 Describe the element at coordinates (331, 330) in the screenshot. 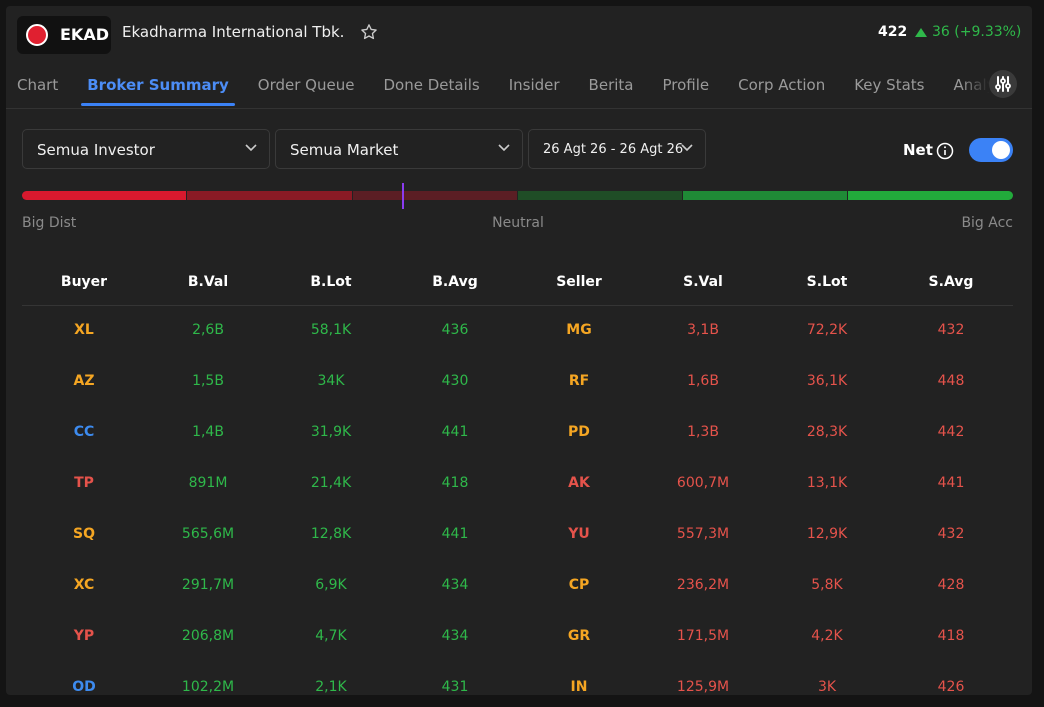

I see `cell-value: 58,1K` at that location.